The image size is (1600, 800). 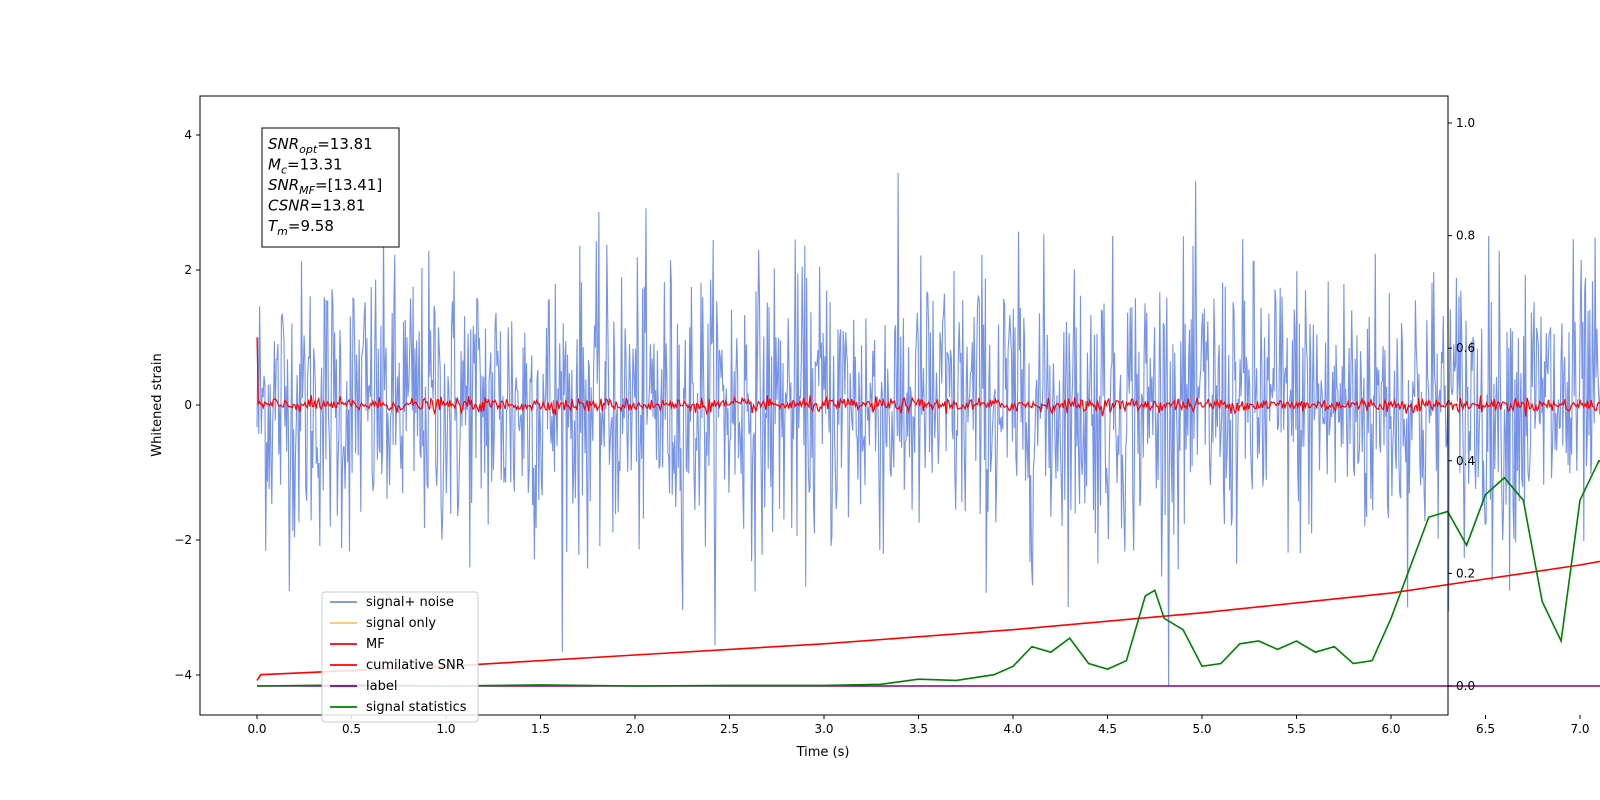 I want to click on mf-layer, so click(x=928, y=377).